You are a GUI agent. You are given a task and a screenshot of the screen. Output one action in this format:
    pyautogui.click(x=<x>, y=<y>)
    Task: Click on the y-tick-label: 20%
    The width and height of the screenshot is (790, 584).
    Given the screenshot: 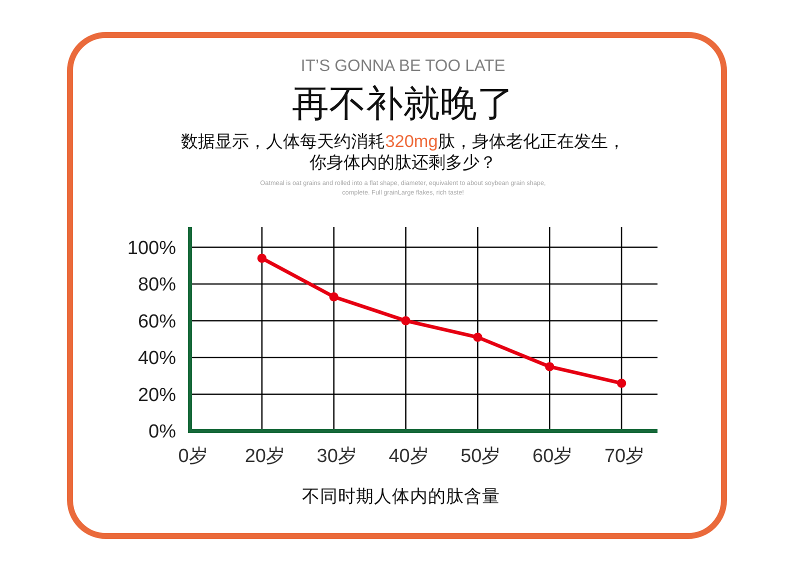 What is the action you would take?
    pyautogui.click(x=157, y=395)
    